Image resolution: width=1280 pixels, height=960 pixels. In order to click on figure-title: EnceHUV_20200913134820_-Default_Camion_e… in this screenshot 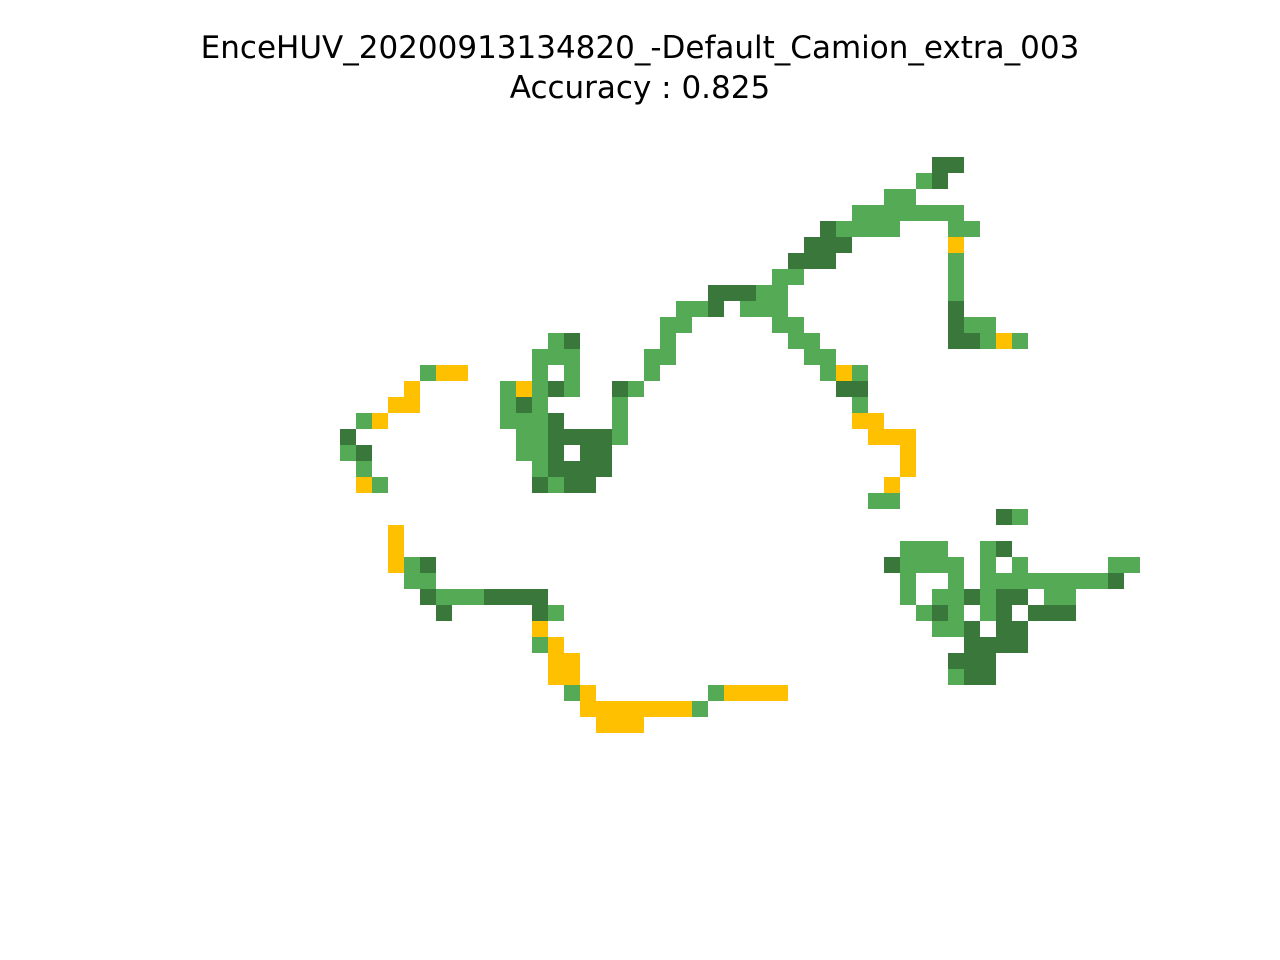, I will do `click(640, 48)`.